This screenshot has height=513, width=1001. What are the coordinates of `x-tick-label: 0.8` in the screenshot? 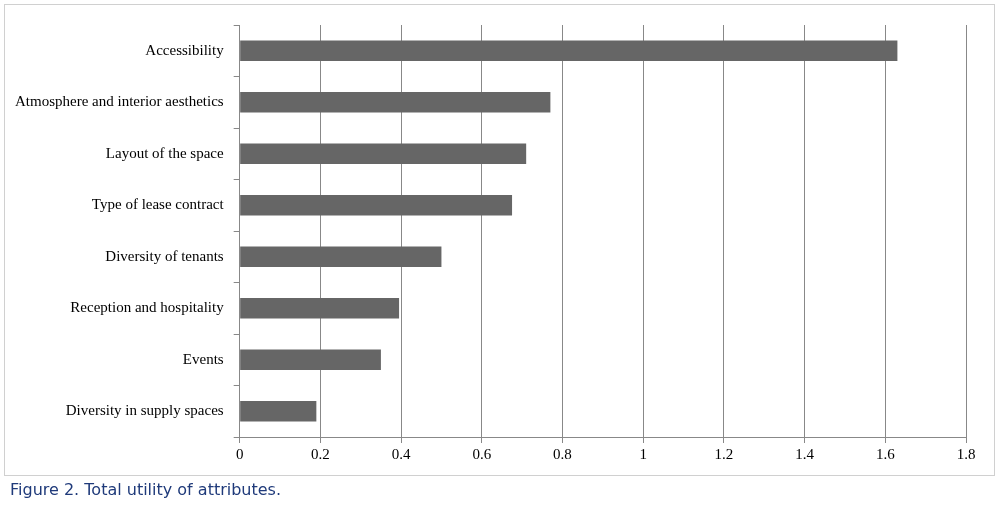 It's located at (562, 453).